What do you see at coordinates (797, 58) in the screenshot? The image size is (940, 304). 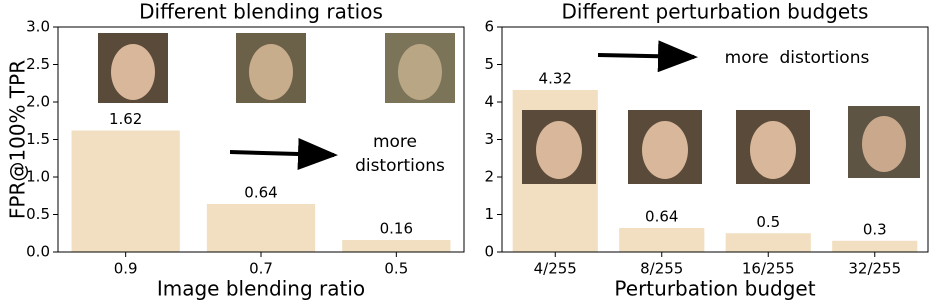 I see `annotation: more distortions` at bounding box center [797, 58].